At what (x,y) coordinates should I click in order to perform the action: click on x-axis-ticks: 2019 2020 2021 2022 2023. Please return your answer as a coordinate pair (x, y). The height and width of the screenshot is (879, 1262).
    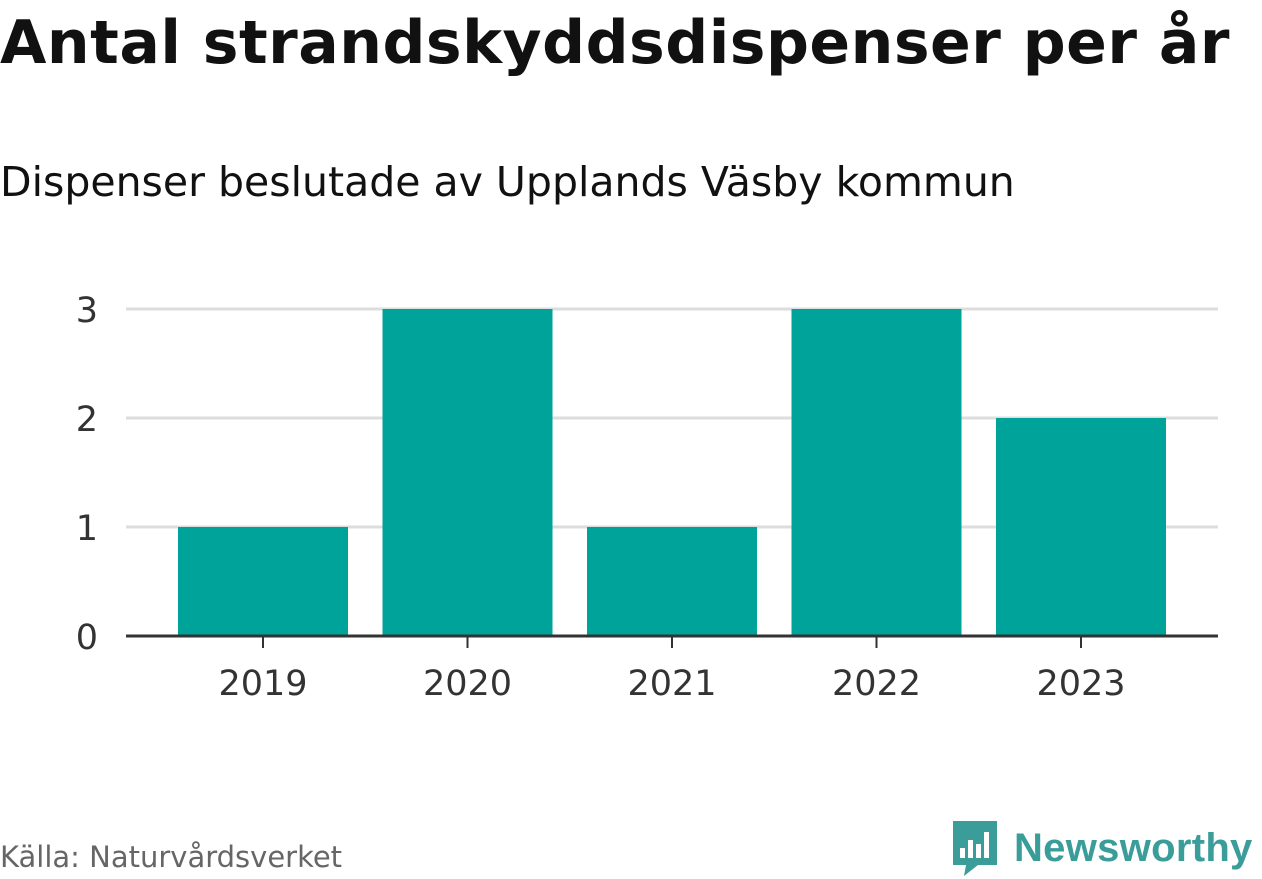
    Looking at the image, I should click on (672, 670).